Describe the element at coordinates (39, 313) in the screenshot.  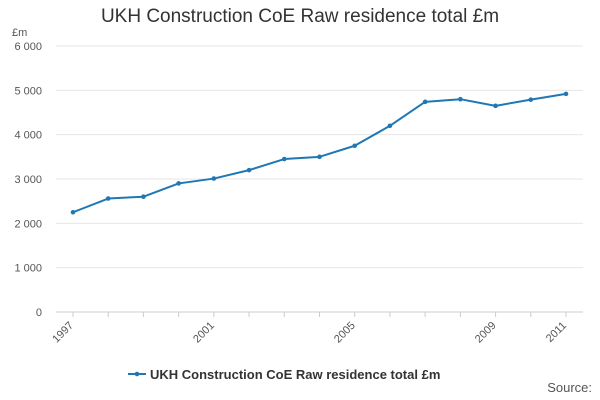
I see `y-tick-label: 0` at that location.